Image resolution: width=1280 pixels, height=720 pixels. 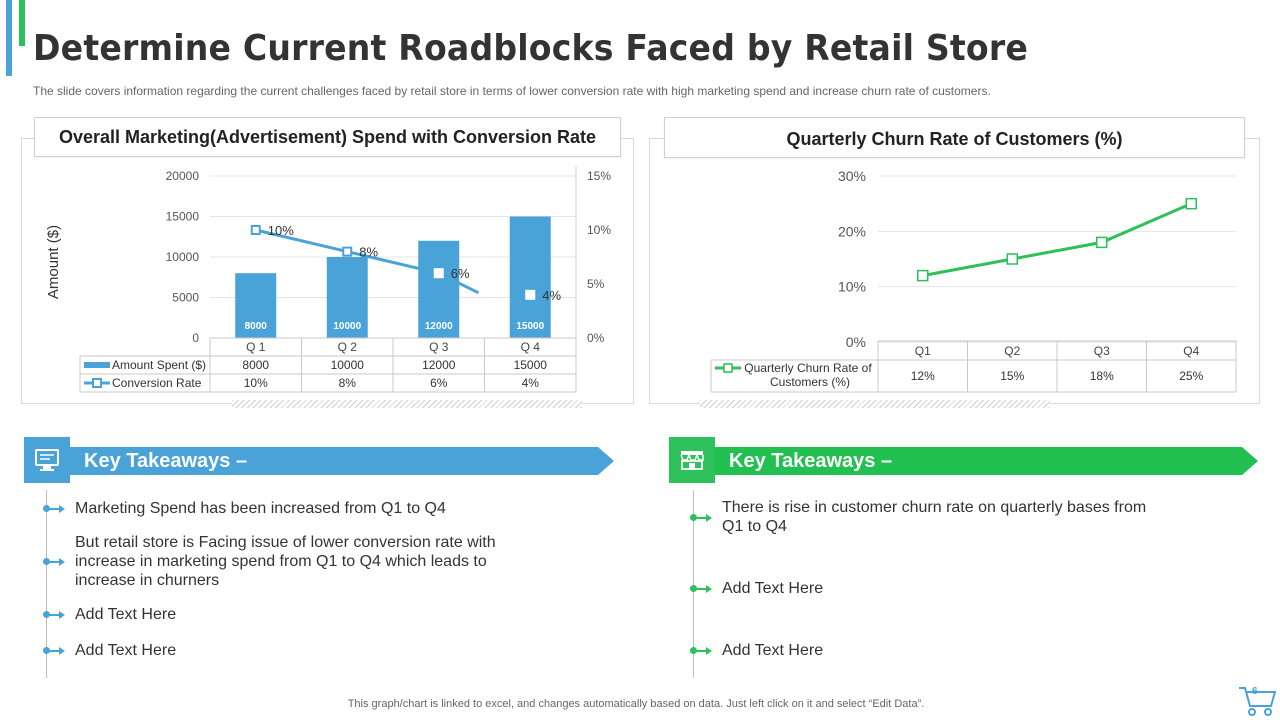 What do you see at coordinates (596, 338) in the screenshot?
I see `y2-tick-label: 0%` at bounding box center [596, 338].